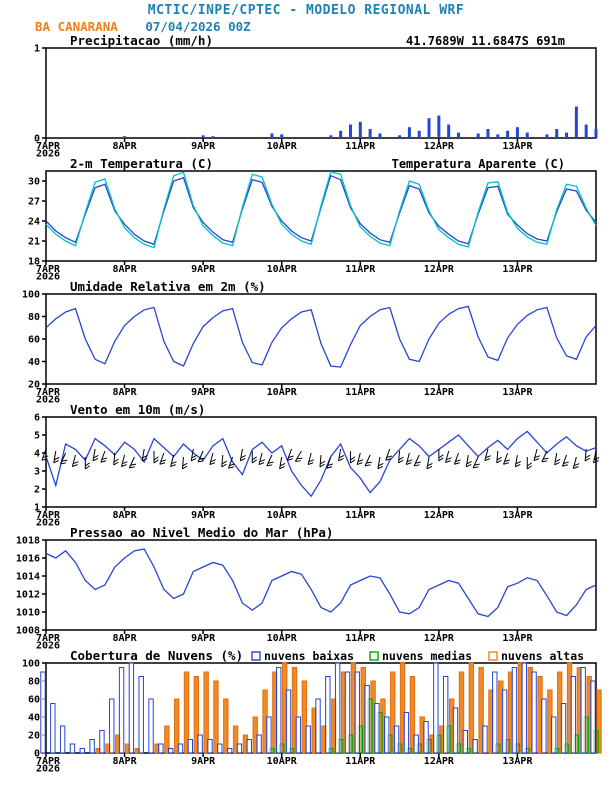 The width and height of the screenshot is (612, 792). What do you see at coordinates (306, 10) in the screenshot?
I see `page-title: MCTIC/INPE/CPTEC - MODELO REGIONAL WRF` at bounding box center [306, 10].